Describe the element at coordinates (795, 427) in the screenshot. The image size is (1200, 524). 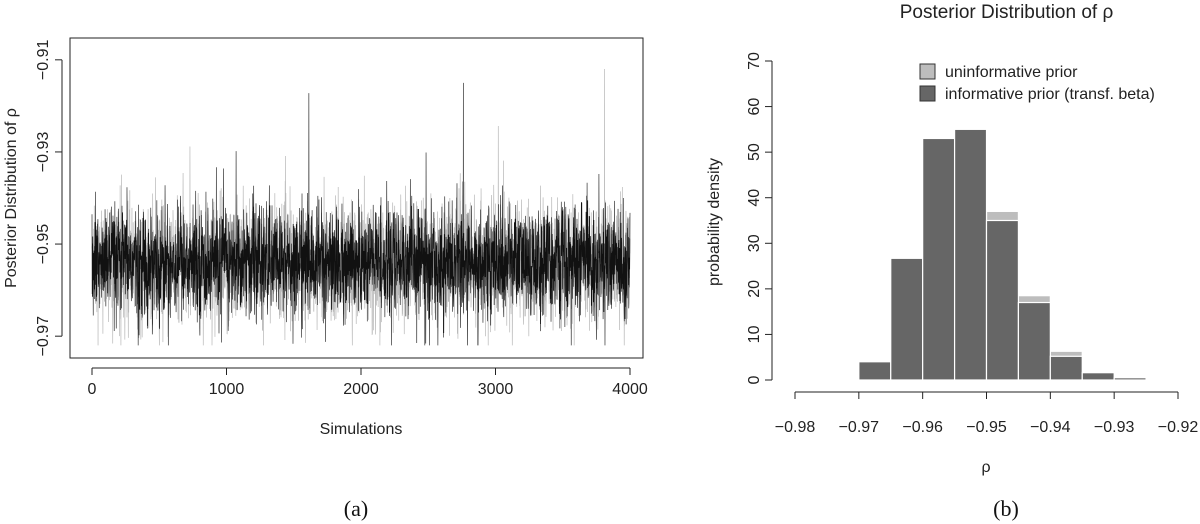
I see `x-tick-label: −0.98` at that location.